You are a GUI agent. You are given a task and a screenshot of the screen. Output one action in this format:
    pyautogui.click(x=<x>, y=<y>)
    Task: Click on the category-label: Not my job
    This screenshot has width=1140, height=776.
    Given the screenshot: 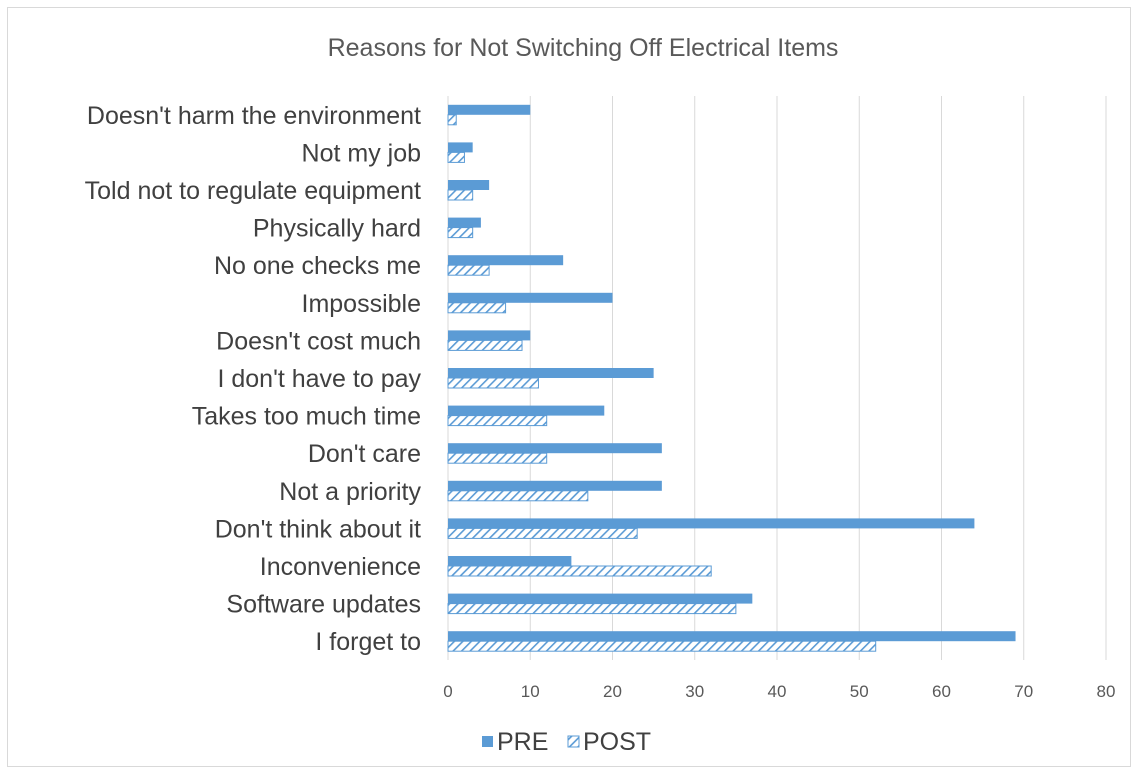 What is the action you would take?
    pyautogui.click(x=361, y=153)
    